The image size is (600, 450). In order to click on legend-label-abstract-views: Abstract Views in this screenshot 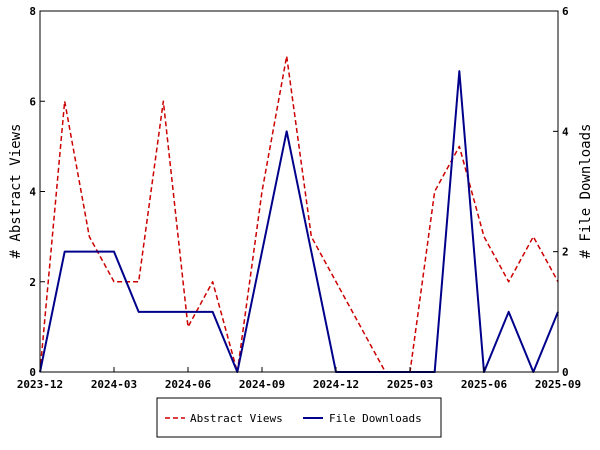, I will do `click(236, 418)`.